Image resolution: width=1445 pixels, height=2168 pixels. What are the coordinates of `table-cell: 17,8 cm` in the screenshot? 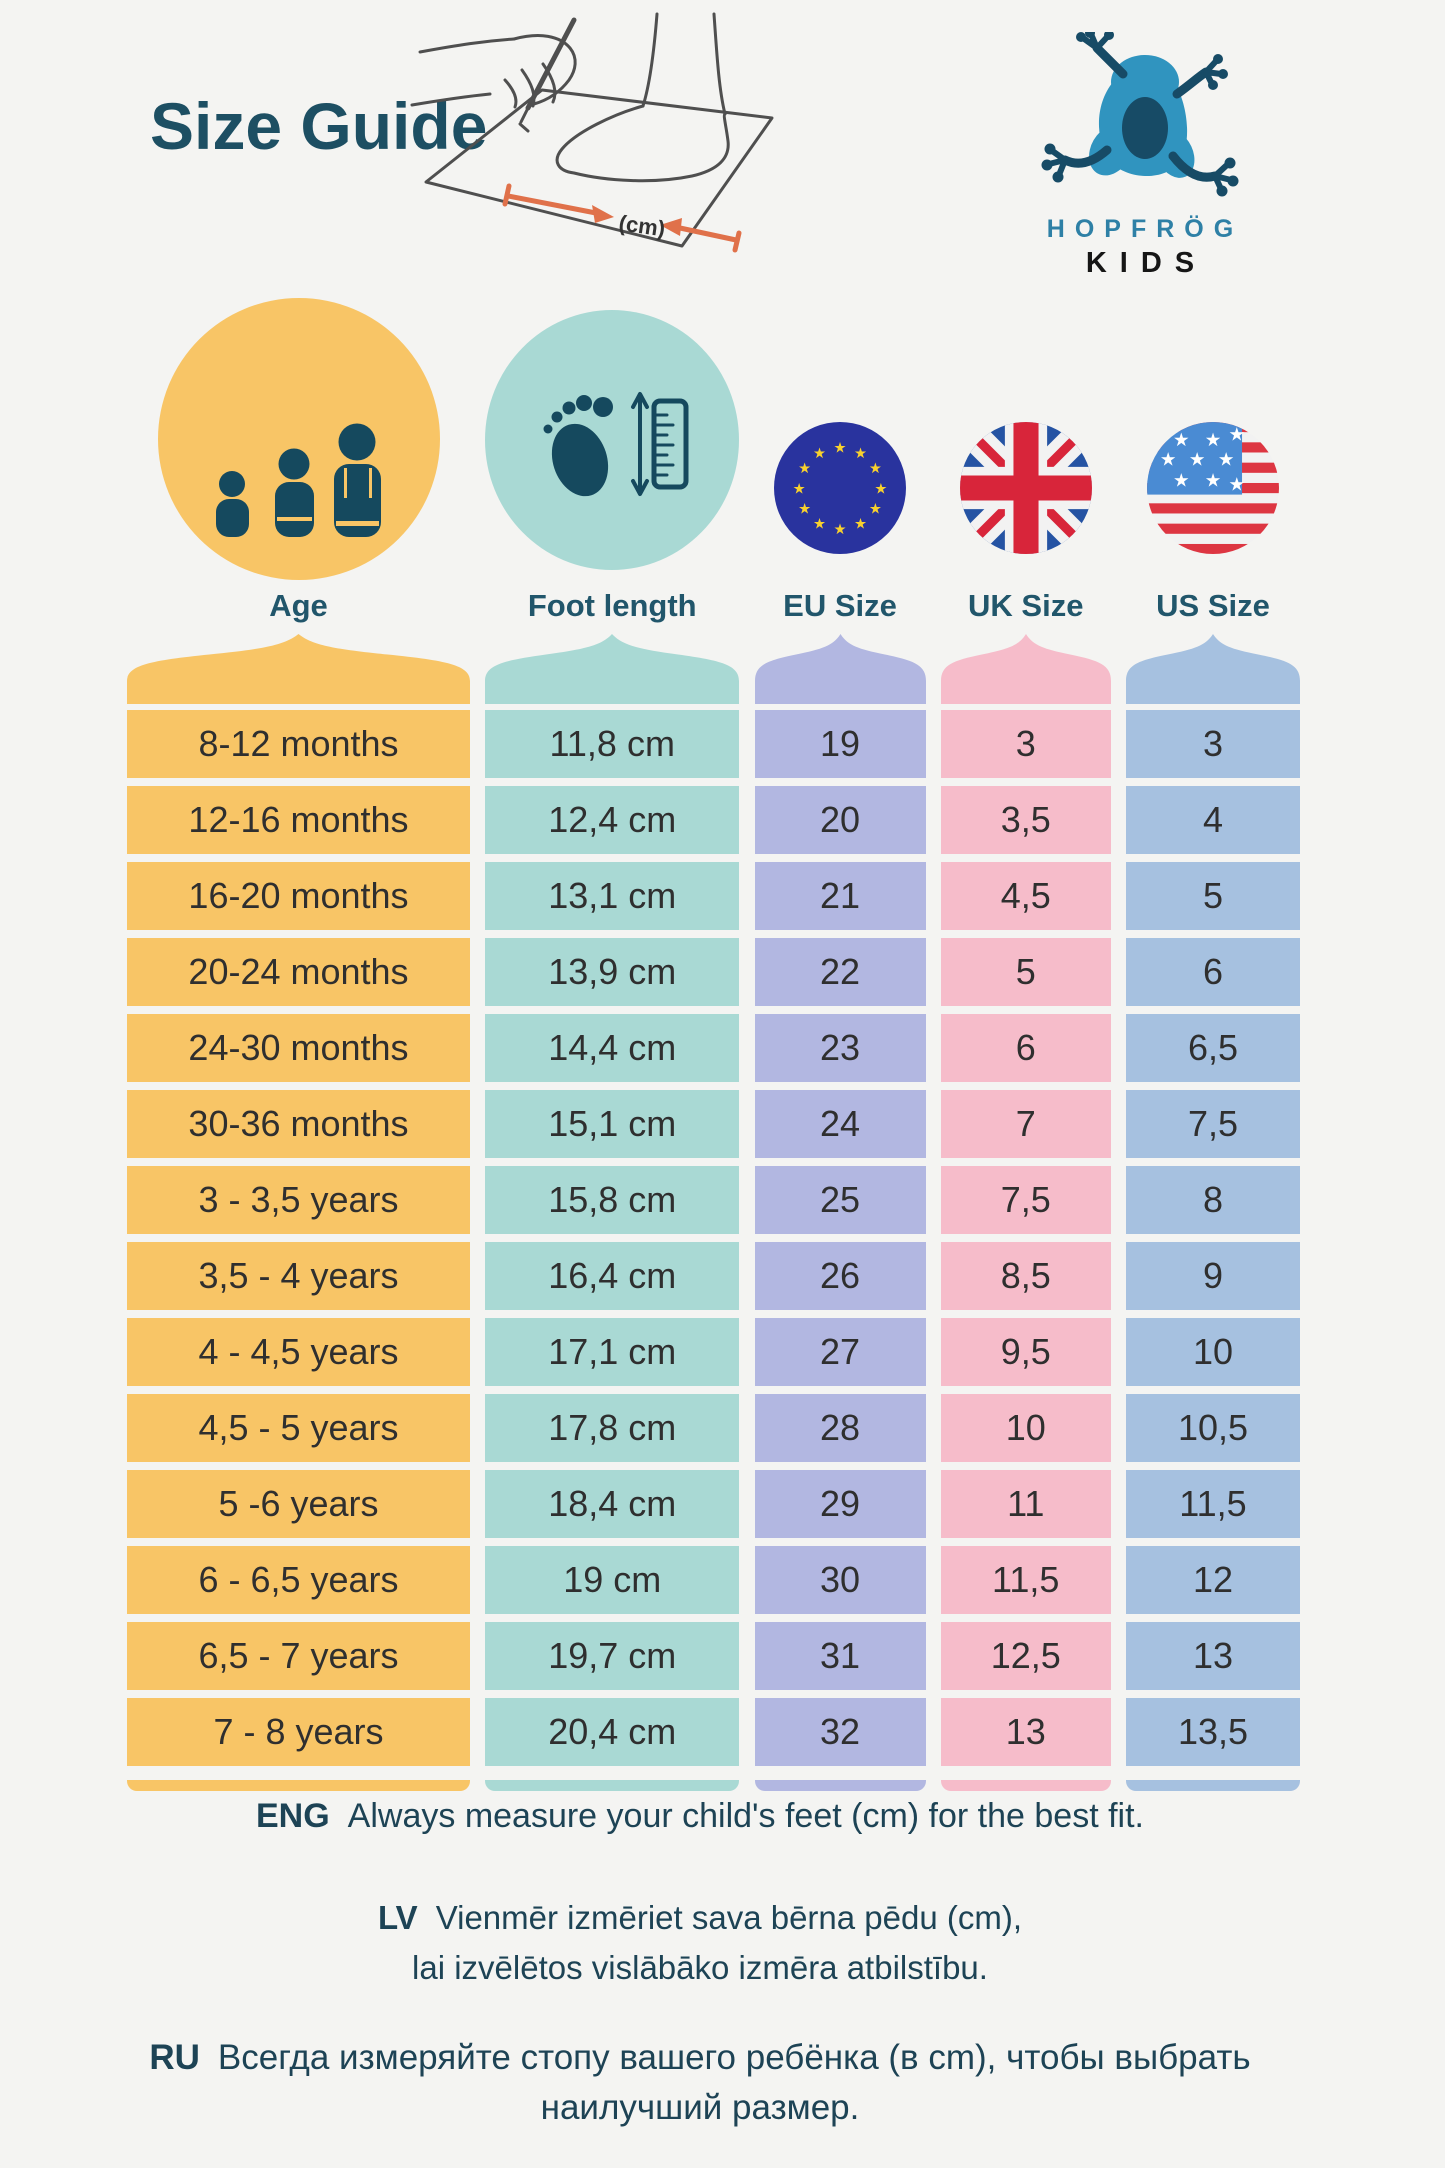 It's located at (612, 1428).